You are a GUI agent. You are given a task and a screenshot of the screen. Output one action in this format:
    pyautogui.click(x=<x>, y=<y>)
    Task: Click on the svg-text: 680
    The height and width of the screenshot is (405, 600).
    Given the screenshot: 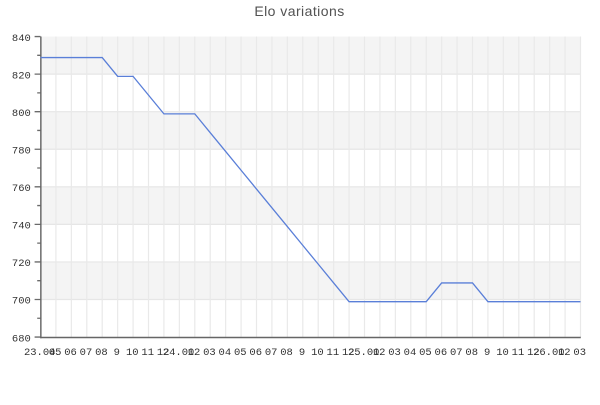 What is the action you would take?
    pyautogui.click(x=21, y=339)
    